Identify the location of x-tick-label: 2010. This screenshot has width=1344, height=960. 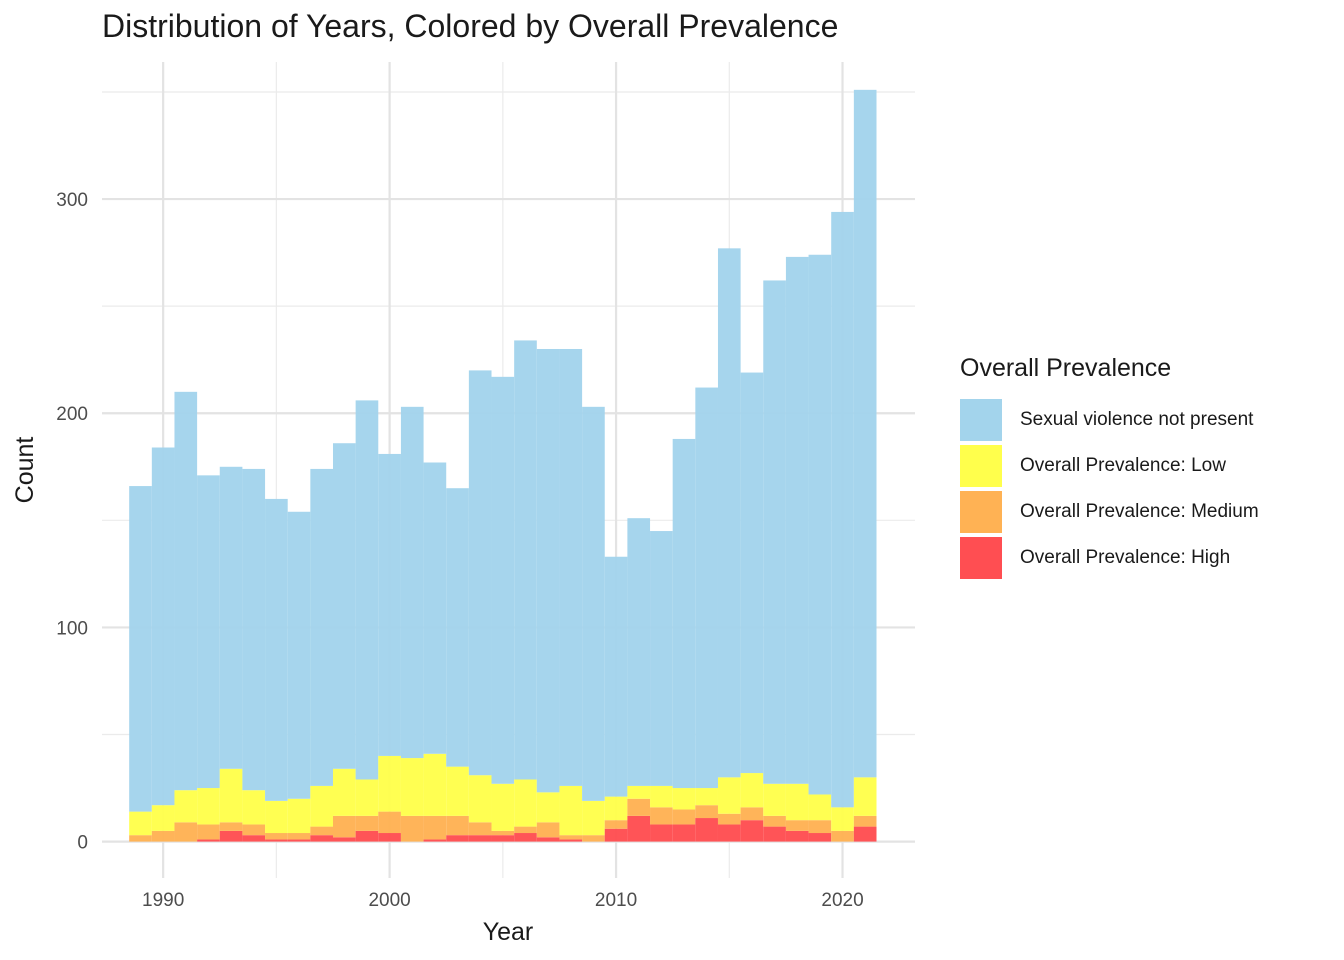
(616, 900).